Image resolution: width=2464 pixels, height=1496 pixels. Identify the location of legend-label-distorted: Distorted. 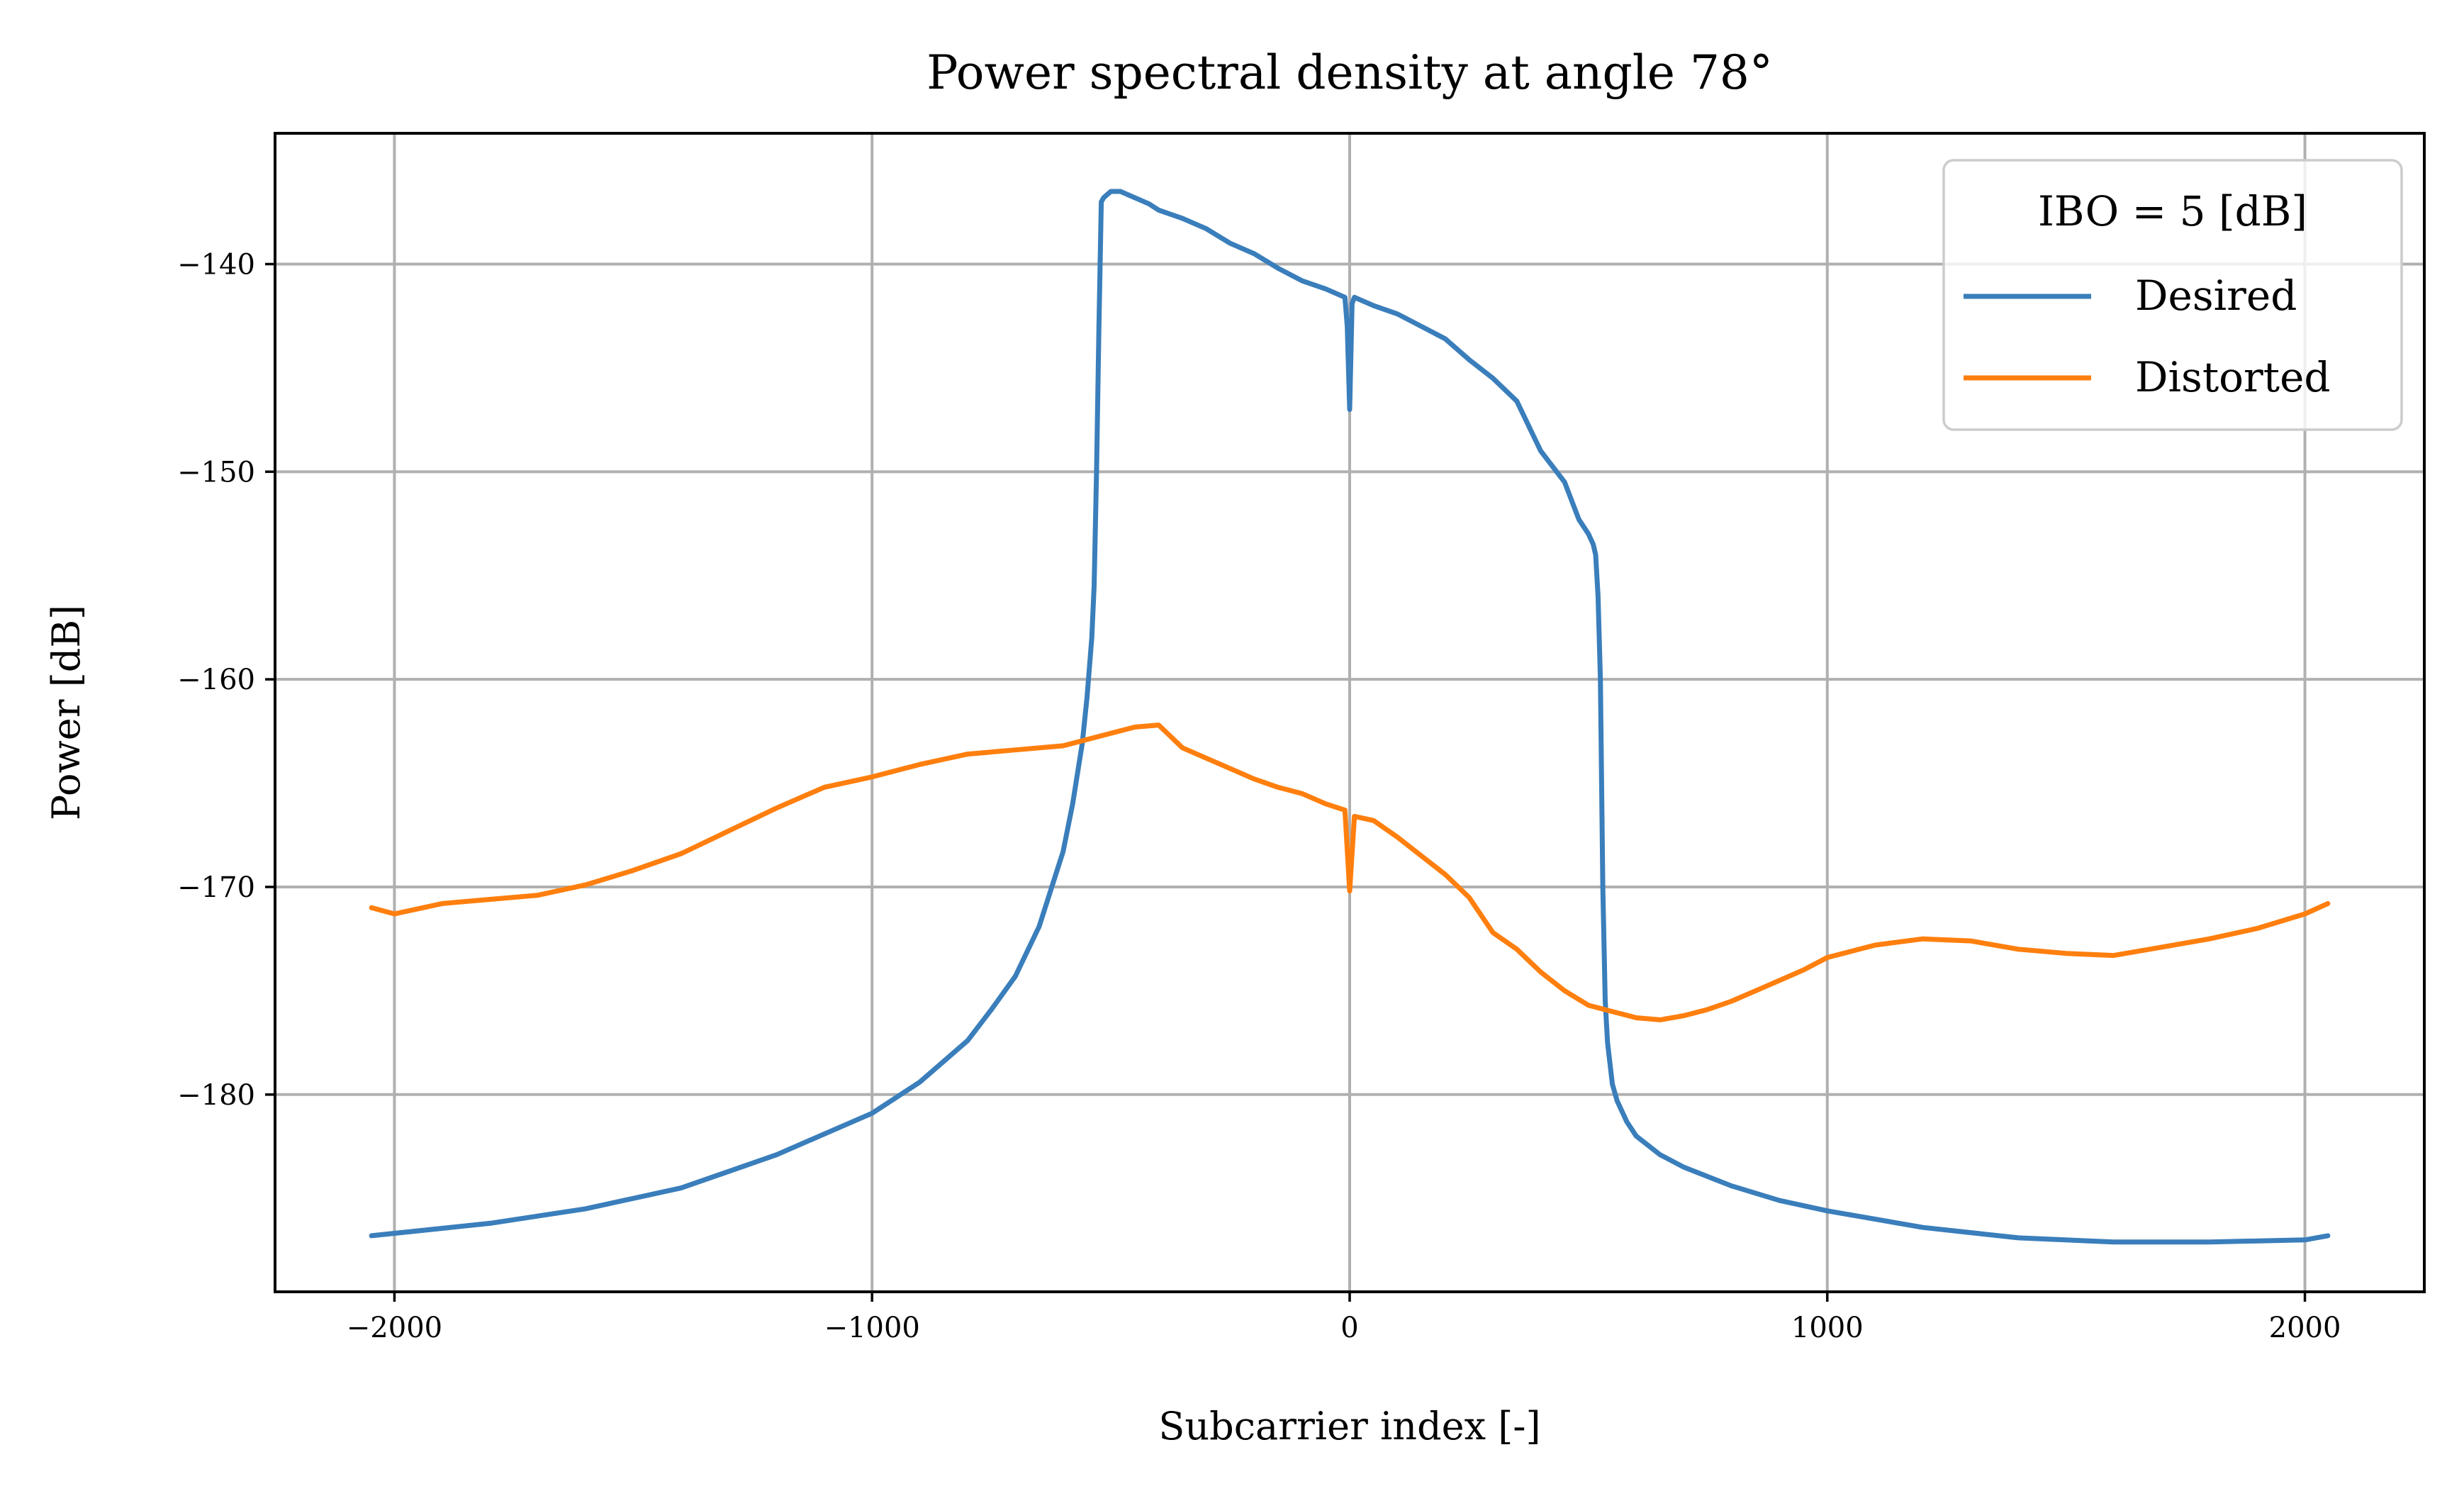
(2233, 377).